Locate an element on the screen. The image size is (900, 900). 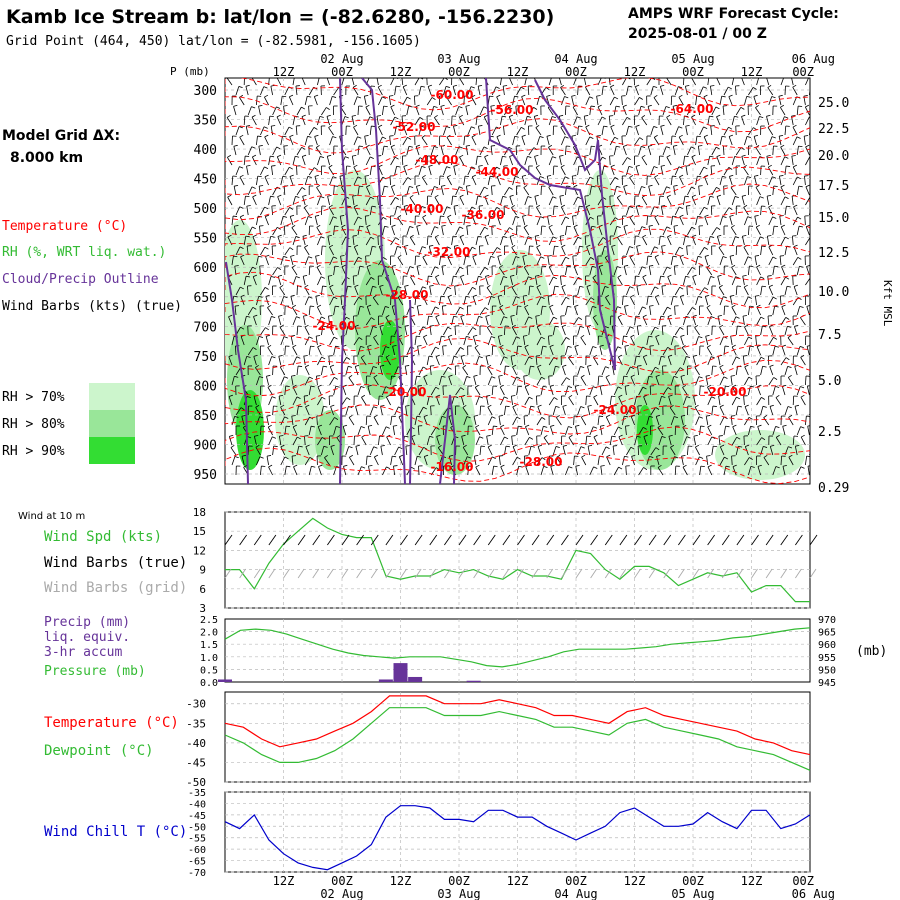
pressure-ytick: 955 is located at coordinates (827, 658).